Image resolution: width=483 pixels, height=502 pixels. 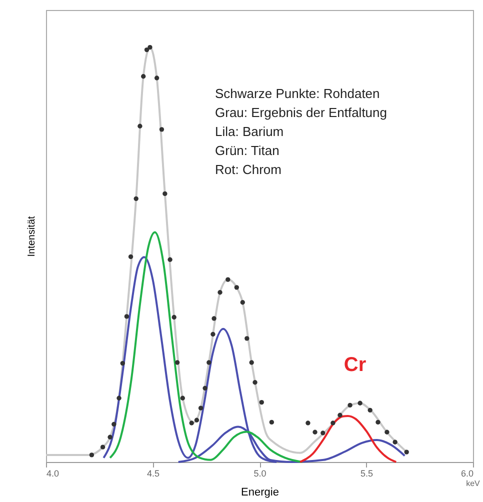 I want to click on annotation: Grün: Titan, so click(x=247, y=150).